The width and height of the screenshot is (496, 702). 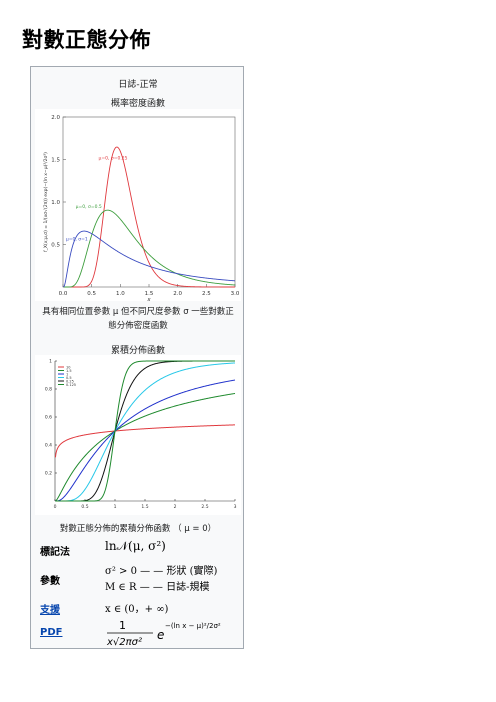 What do you see at coordinates (71, 385) in the screenshot?
I see `cdf-legend-label: 0.125` at bounding box center [71, 385].